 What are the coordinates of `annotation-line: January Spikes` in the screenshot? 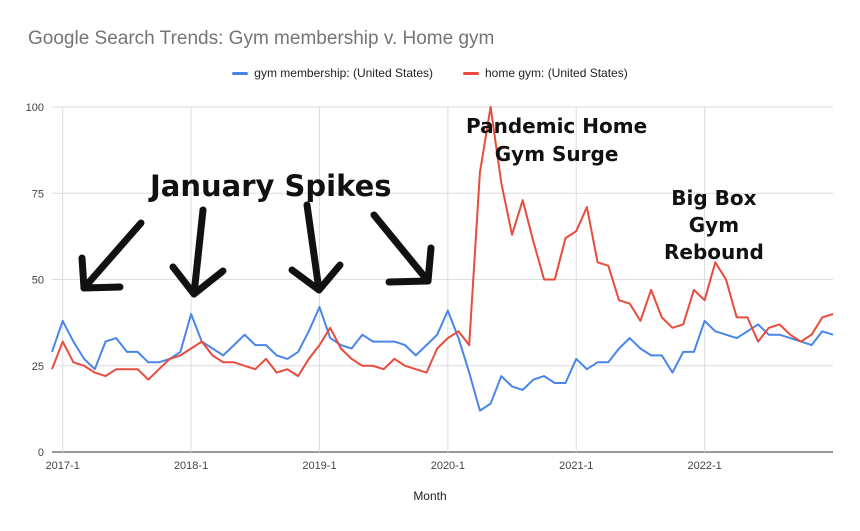 It's located at (271, 186).